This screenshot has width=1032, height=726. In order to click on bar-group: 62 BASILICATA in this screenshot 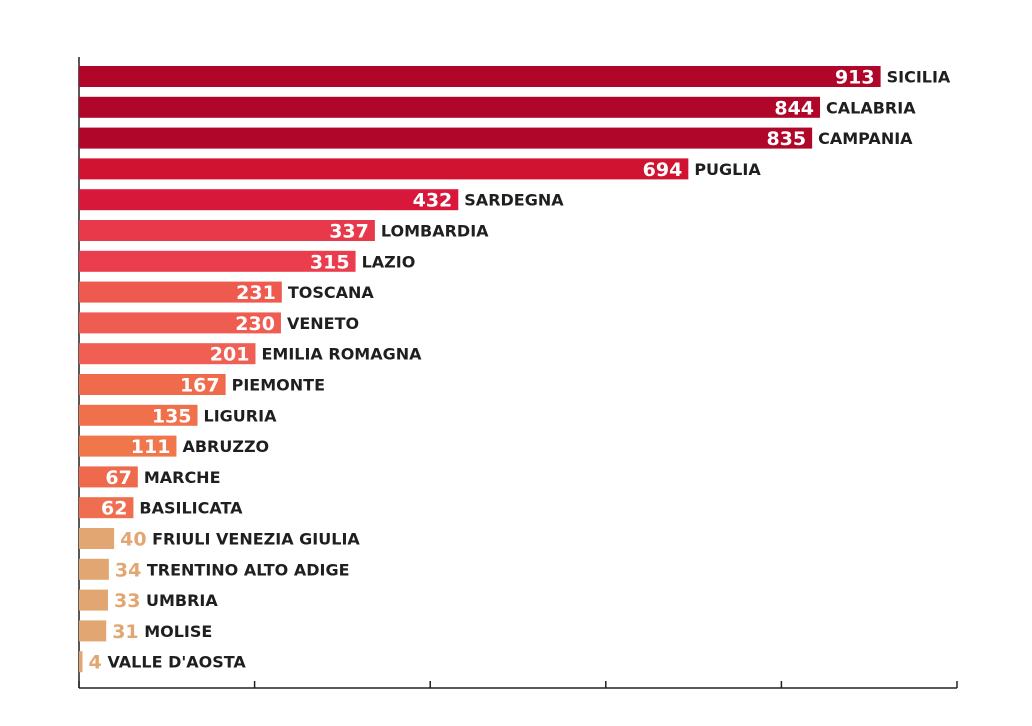, I will do `click(161, 508)`.